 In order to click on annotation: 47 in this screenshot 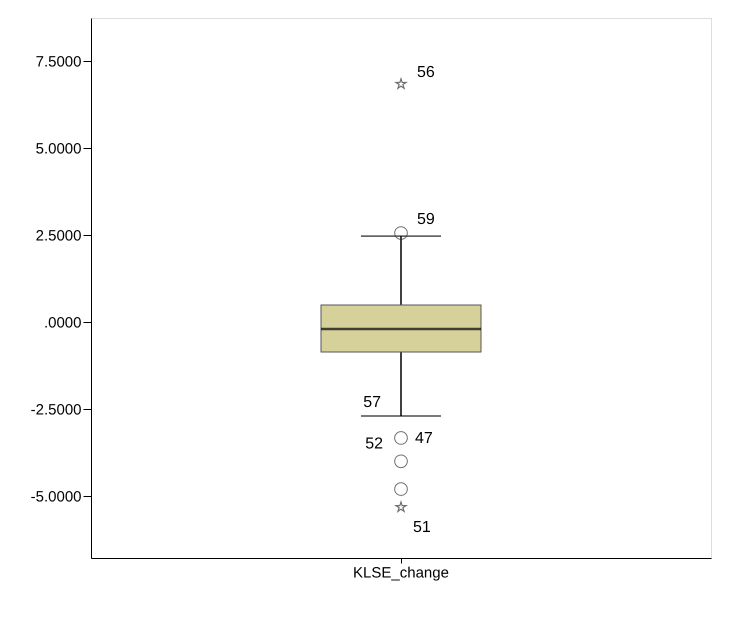, I will do `click(424, 438)`.